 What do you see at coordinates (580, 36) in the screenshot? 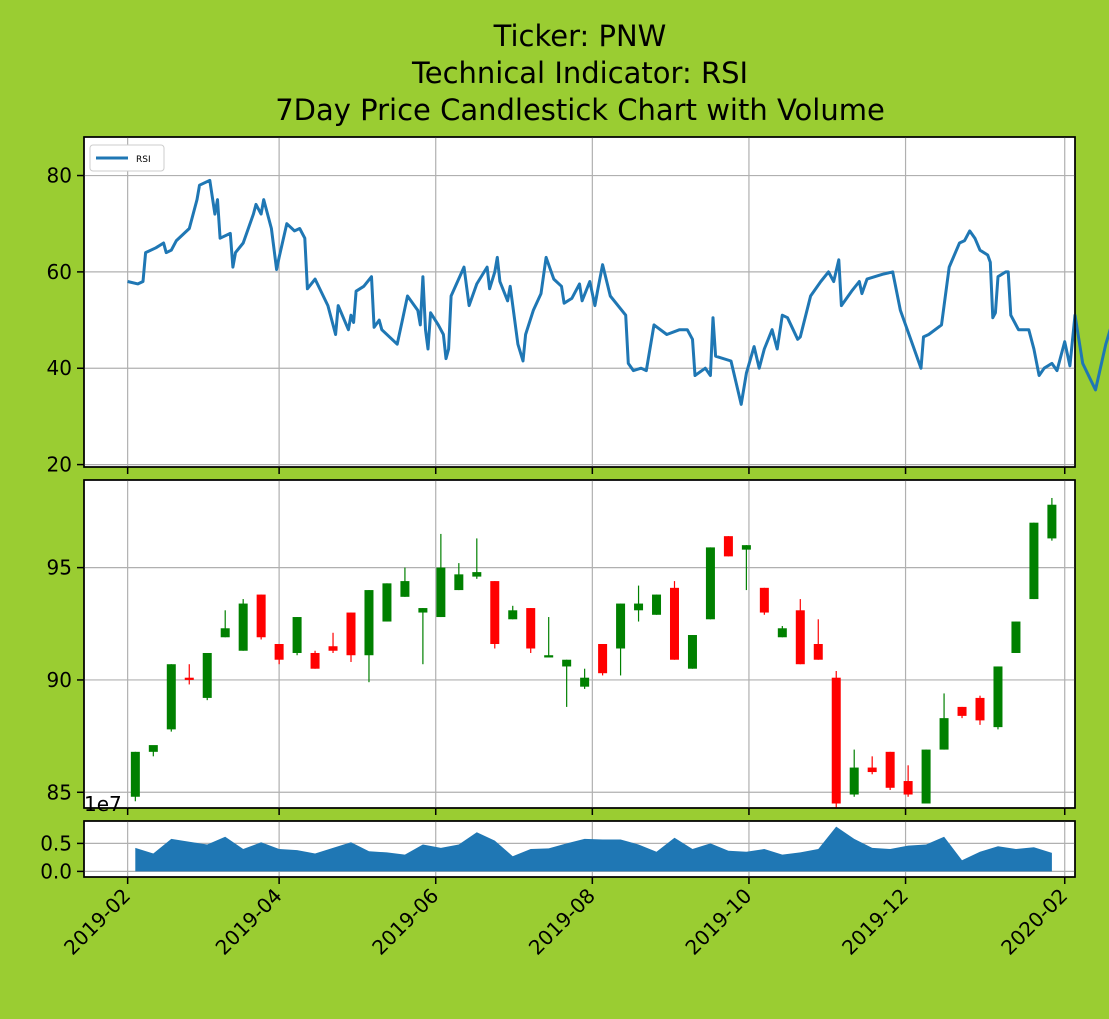
I see `chart-title-line-1: Ticker: PNW` at bounding box center [580, 36].